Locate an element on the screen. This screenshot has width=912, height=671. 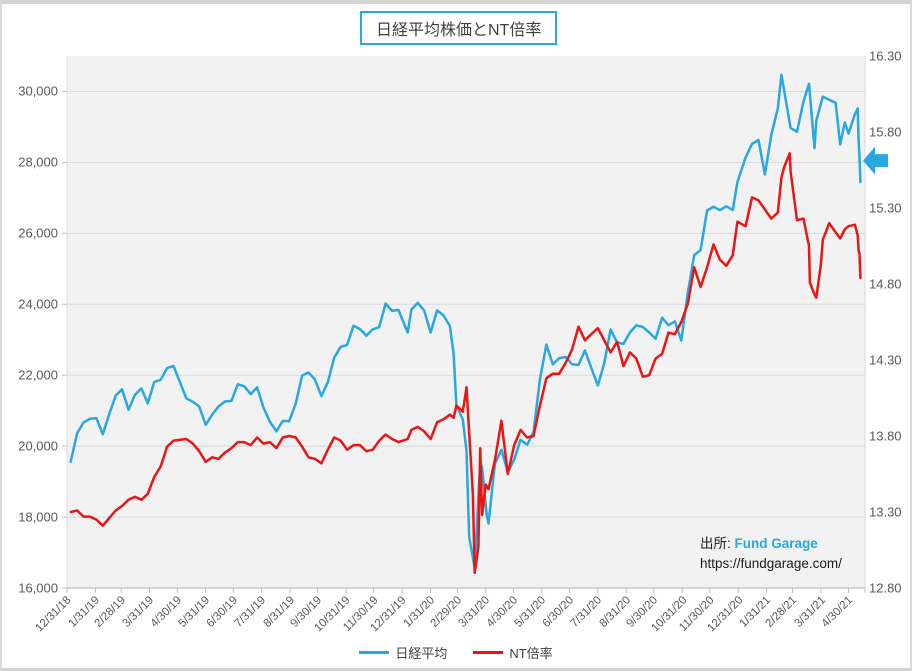
y-right-tick-label: 16.30 is located at coordinates (885, 56).